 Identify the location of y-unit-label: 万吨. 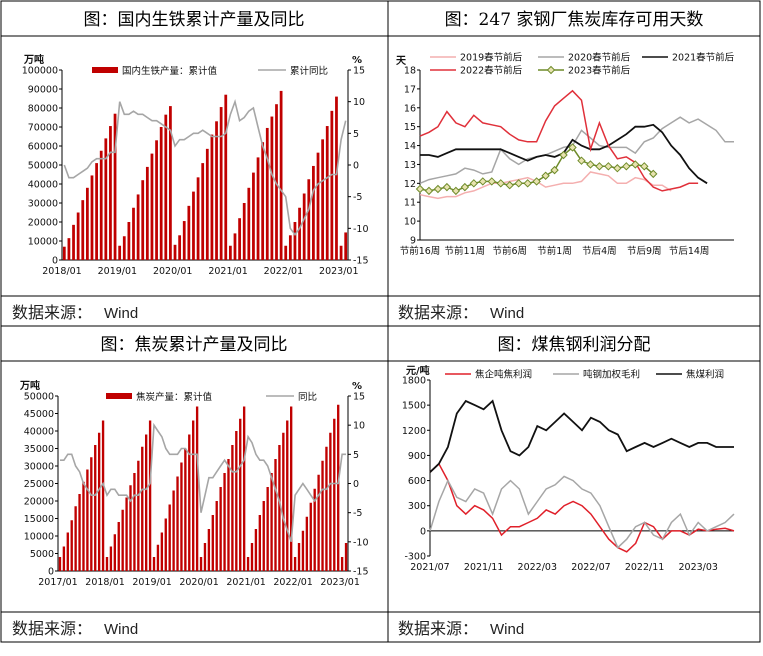
(33, 59).